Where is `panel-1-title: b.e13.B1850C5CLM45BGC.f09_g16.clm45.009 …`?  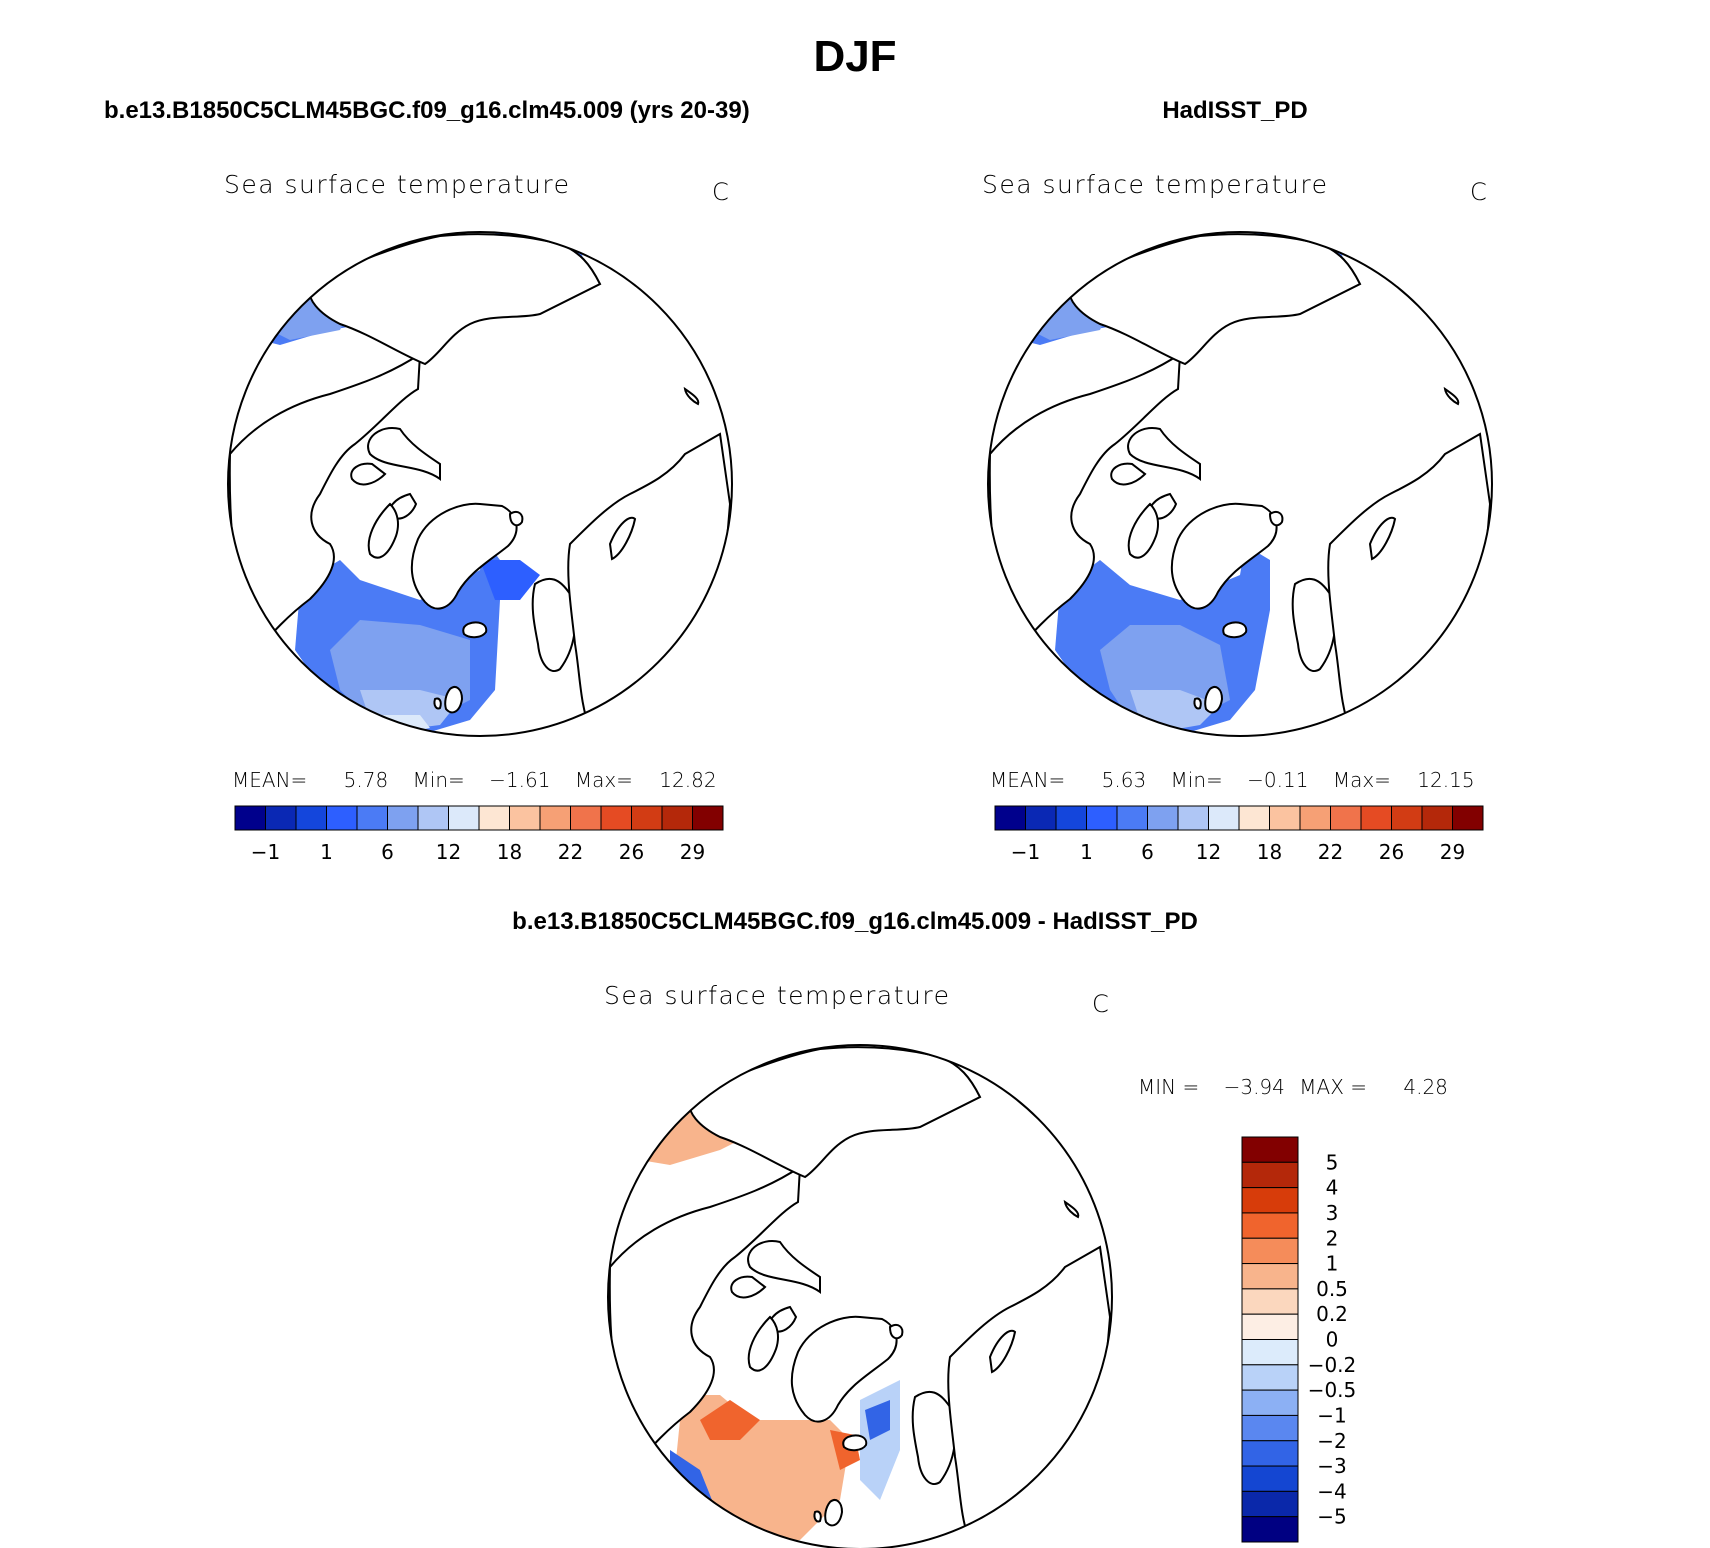
panel-1-title: b.e13.B1850C5CLM45BGC.f09_g16.clm45.009 … is located at coordinates (427, 110).